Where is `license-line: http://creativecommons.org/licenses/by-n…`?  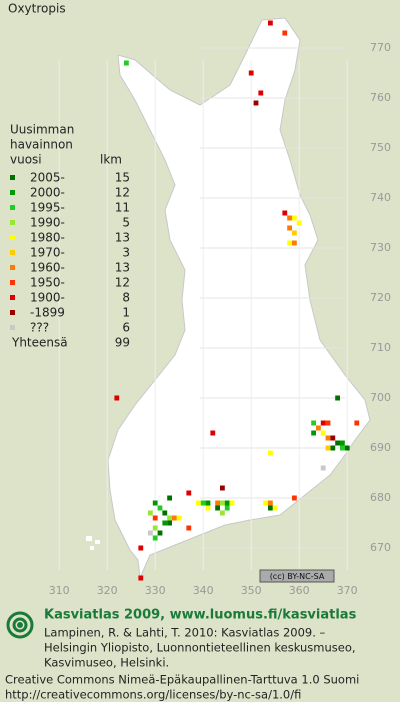 license-line: http://creativecommons.org/licenses/by-n… is located at coordinates (153, 695).